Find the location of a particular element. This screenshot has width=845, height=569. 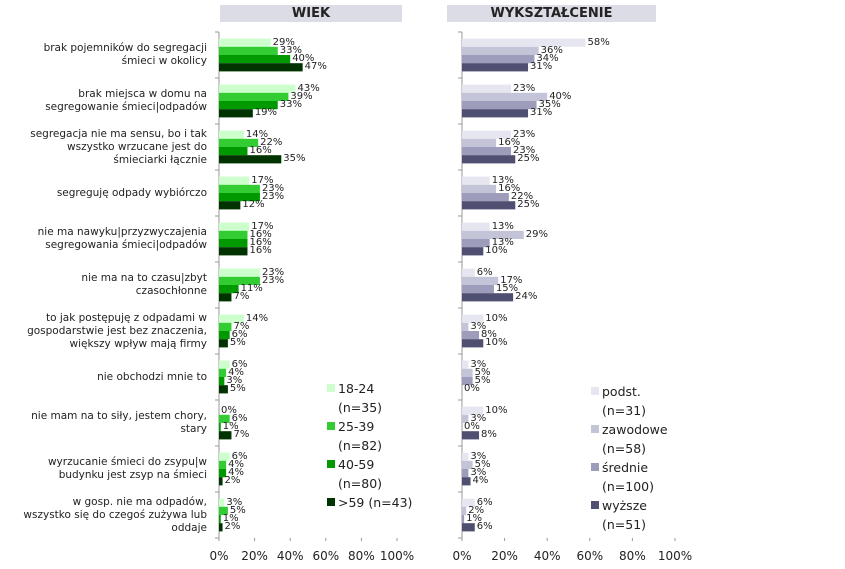

value-label: 43% is located at coordinates (308, 88).